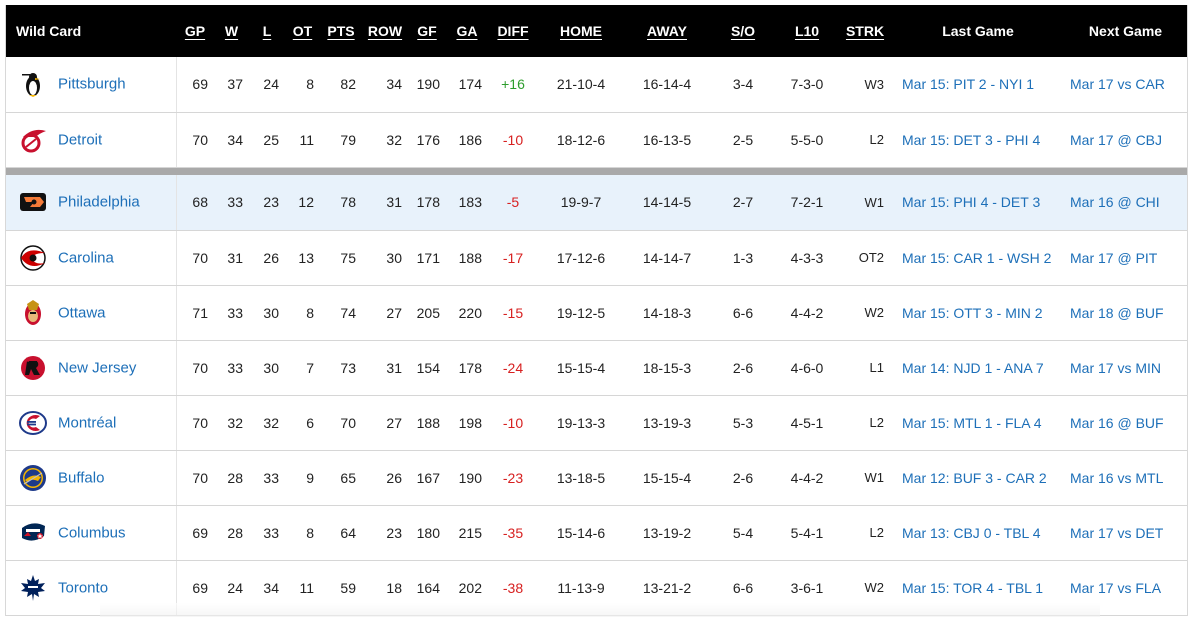  Describe the element at coordinates (195, 31) in the screenshot. I see `col-gp: GP` at that location.